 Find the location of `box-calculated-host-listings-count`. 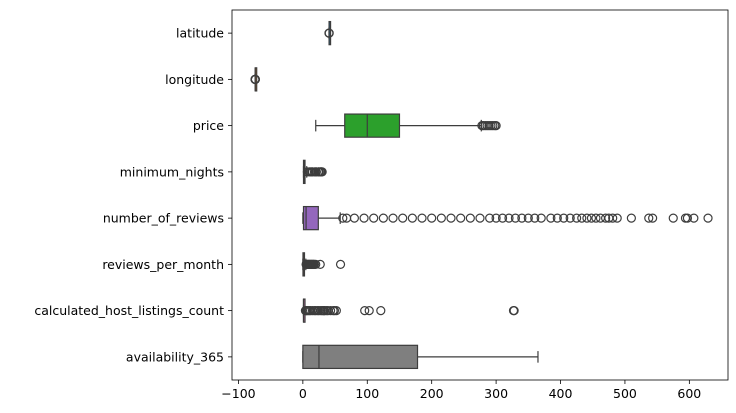

box-calculated-host-listings-count is located at coordinates (409, 310).